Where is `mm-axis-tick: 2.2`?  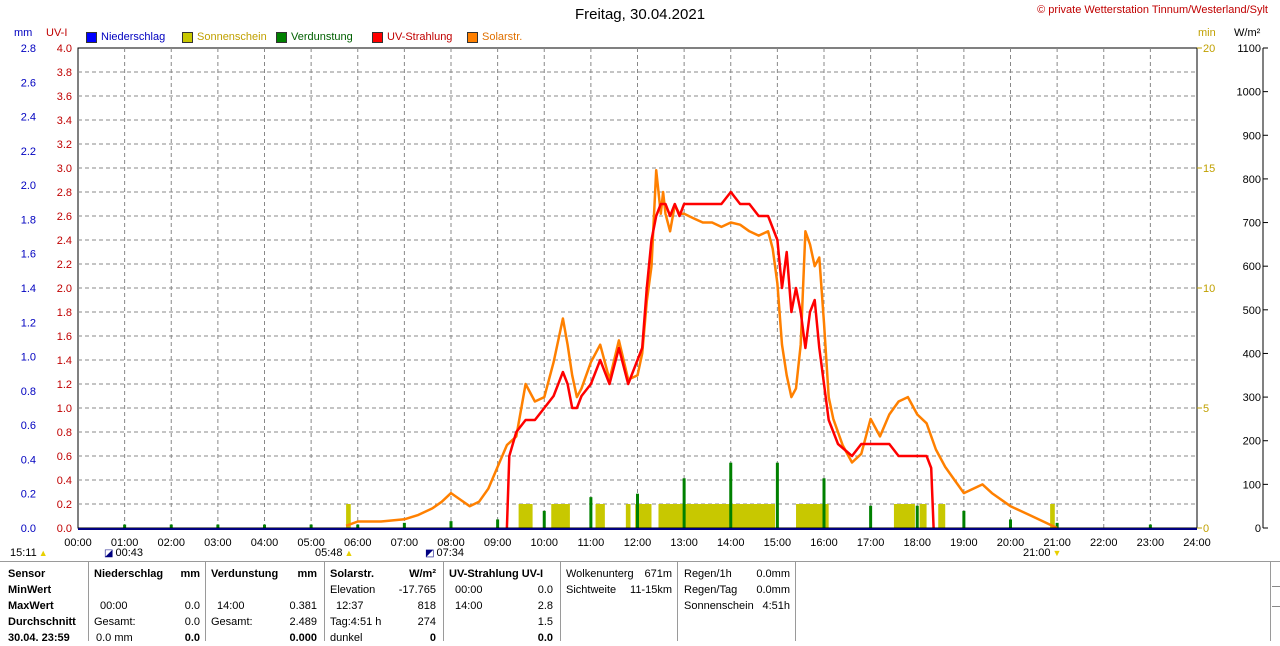 mm-axis-tick: 2.2 is located at coordinates (28, 152).